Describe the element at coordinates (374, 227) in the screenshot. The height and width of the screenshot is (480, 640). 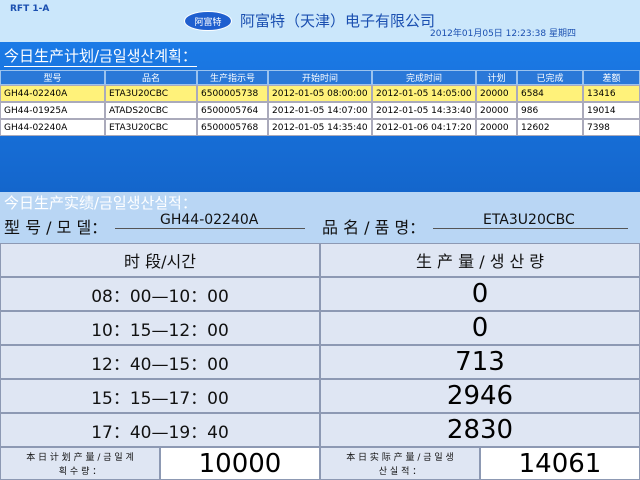
I see `product-label: 品 名 / 품 명：` at that location.